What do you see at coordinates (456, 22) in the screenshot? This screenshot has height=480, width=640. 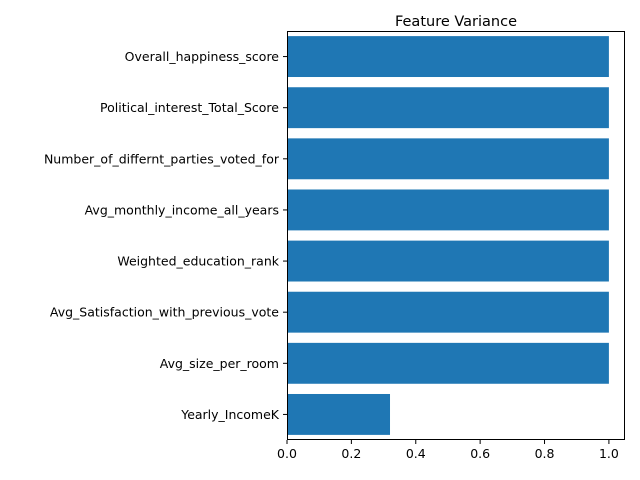 I see `chart-title: Feature Variance` at bounding box center [456, 22].